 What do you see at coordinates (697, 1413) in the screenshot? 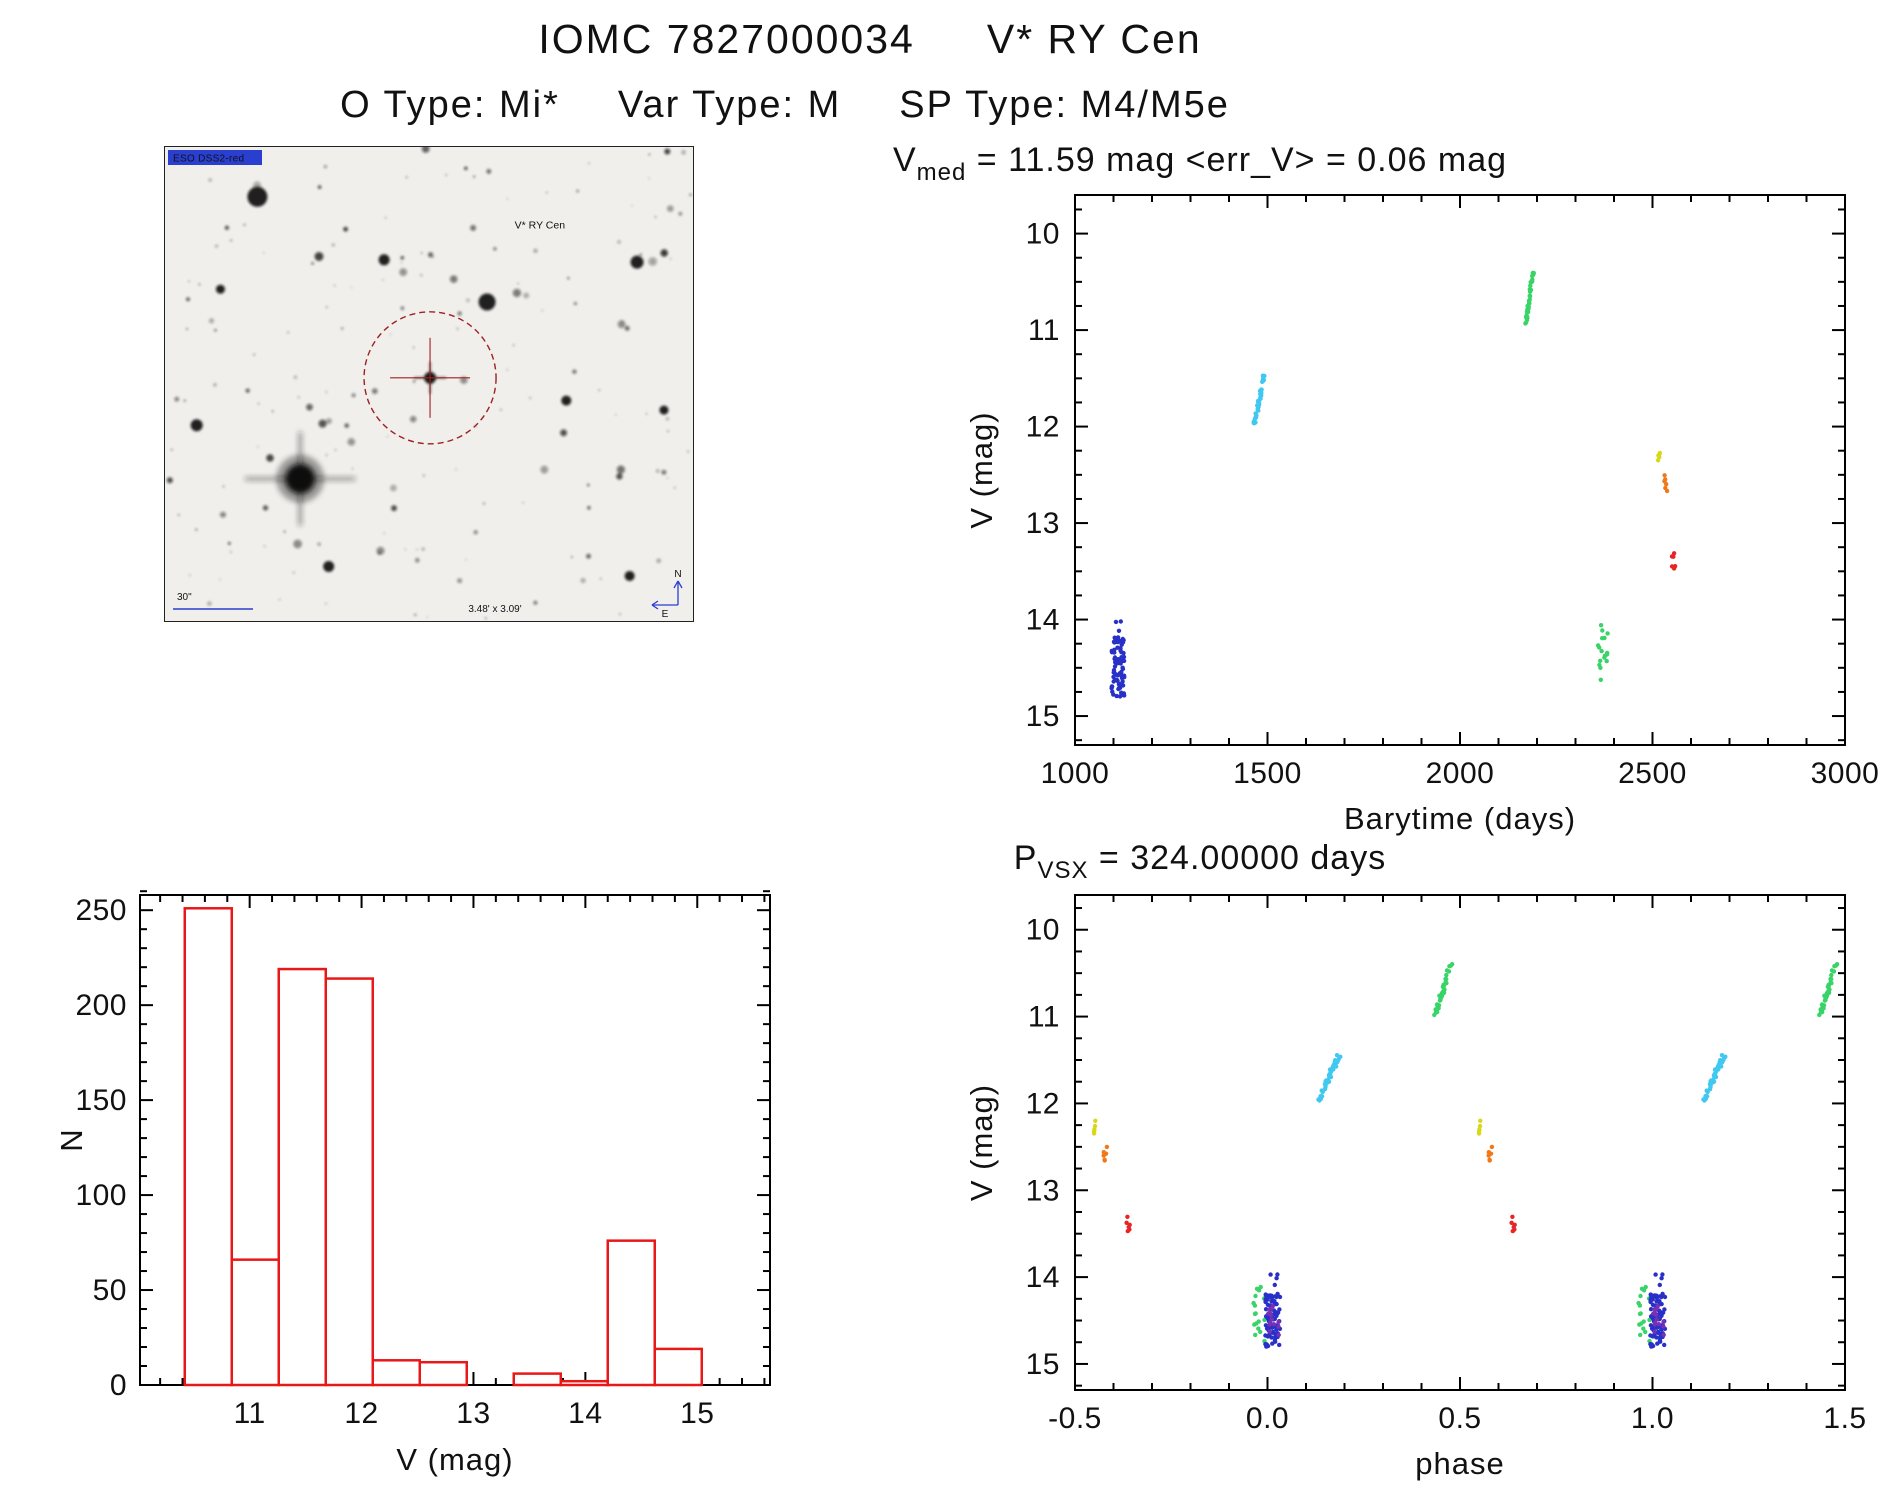
I see `x-tick-label: 15` at bounding box center [697, 1413].